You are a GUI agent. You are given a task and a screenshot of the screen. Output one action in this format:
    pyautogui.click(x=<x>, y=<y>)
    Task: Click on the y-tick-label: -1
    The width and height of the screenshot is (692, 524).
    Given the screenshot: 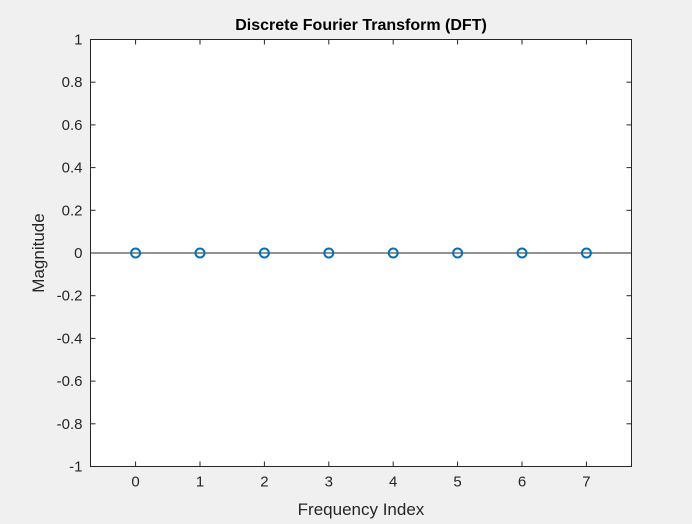 What is the action you would take?
    pyautogui.click(x=75, y=467)
    